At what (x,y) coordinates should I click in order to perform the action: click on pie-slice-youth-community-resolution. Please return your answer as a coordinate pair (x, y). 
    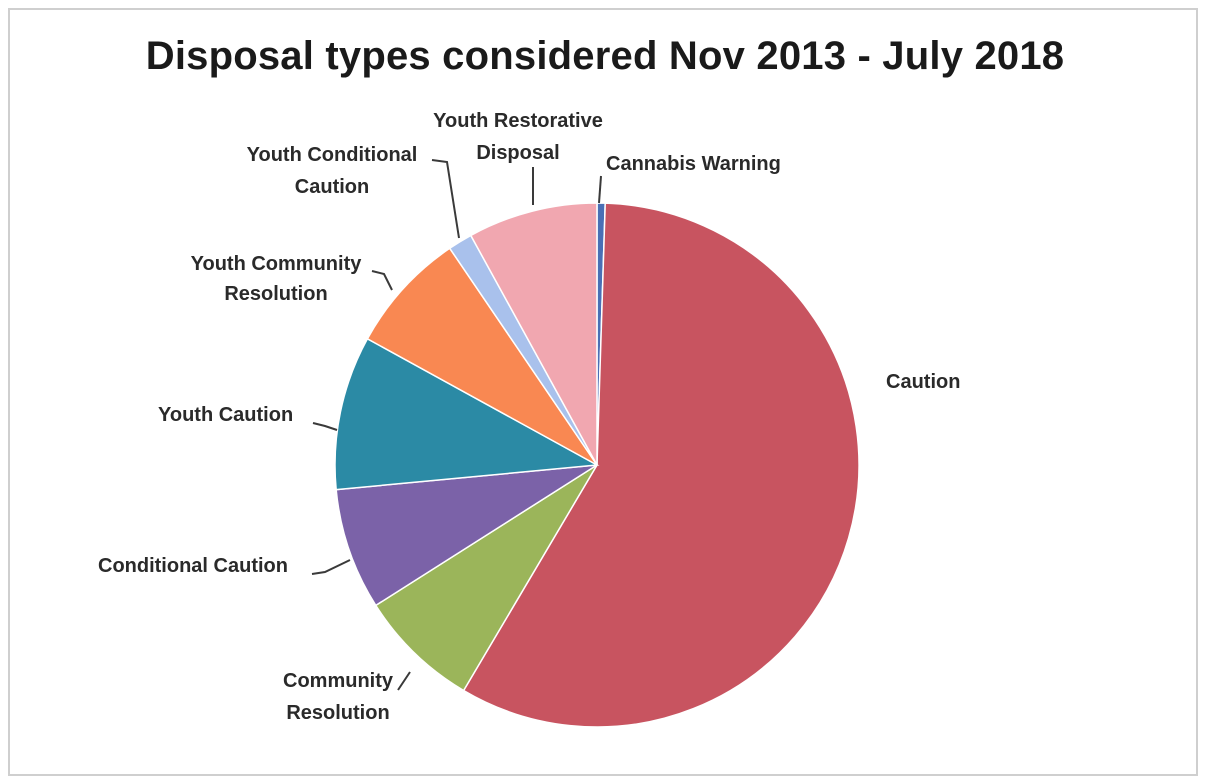
    Looking at the image, I should click on (482, 356).